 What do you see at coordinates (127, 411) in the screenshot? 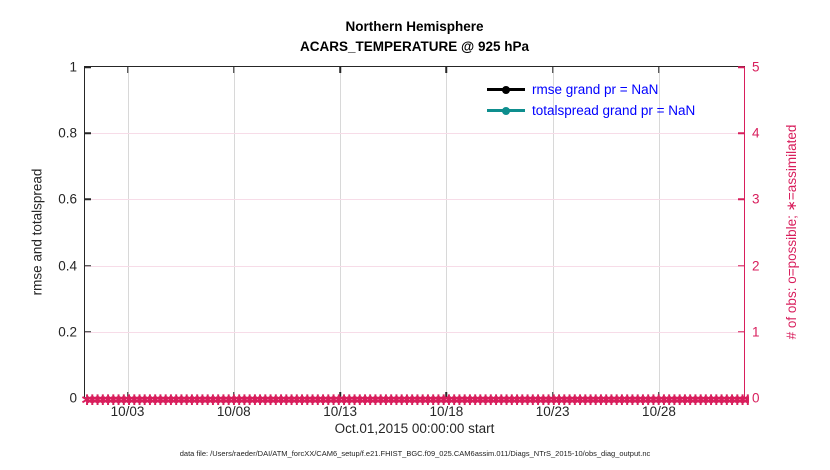
I see `x-tick-label: 10/03` at bounding box center [127, 411].